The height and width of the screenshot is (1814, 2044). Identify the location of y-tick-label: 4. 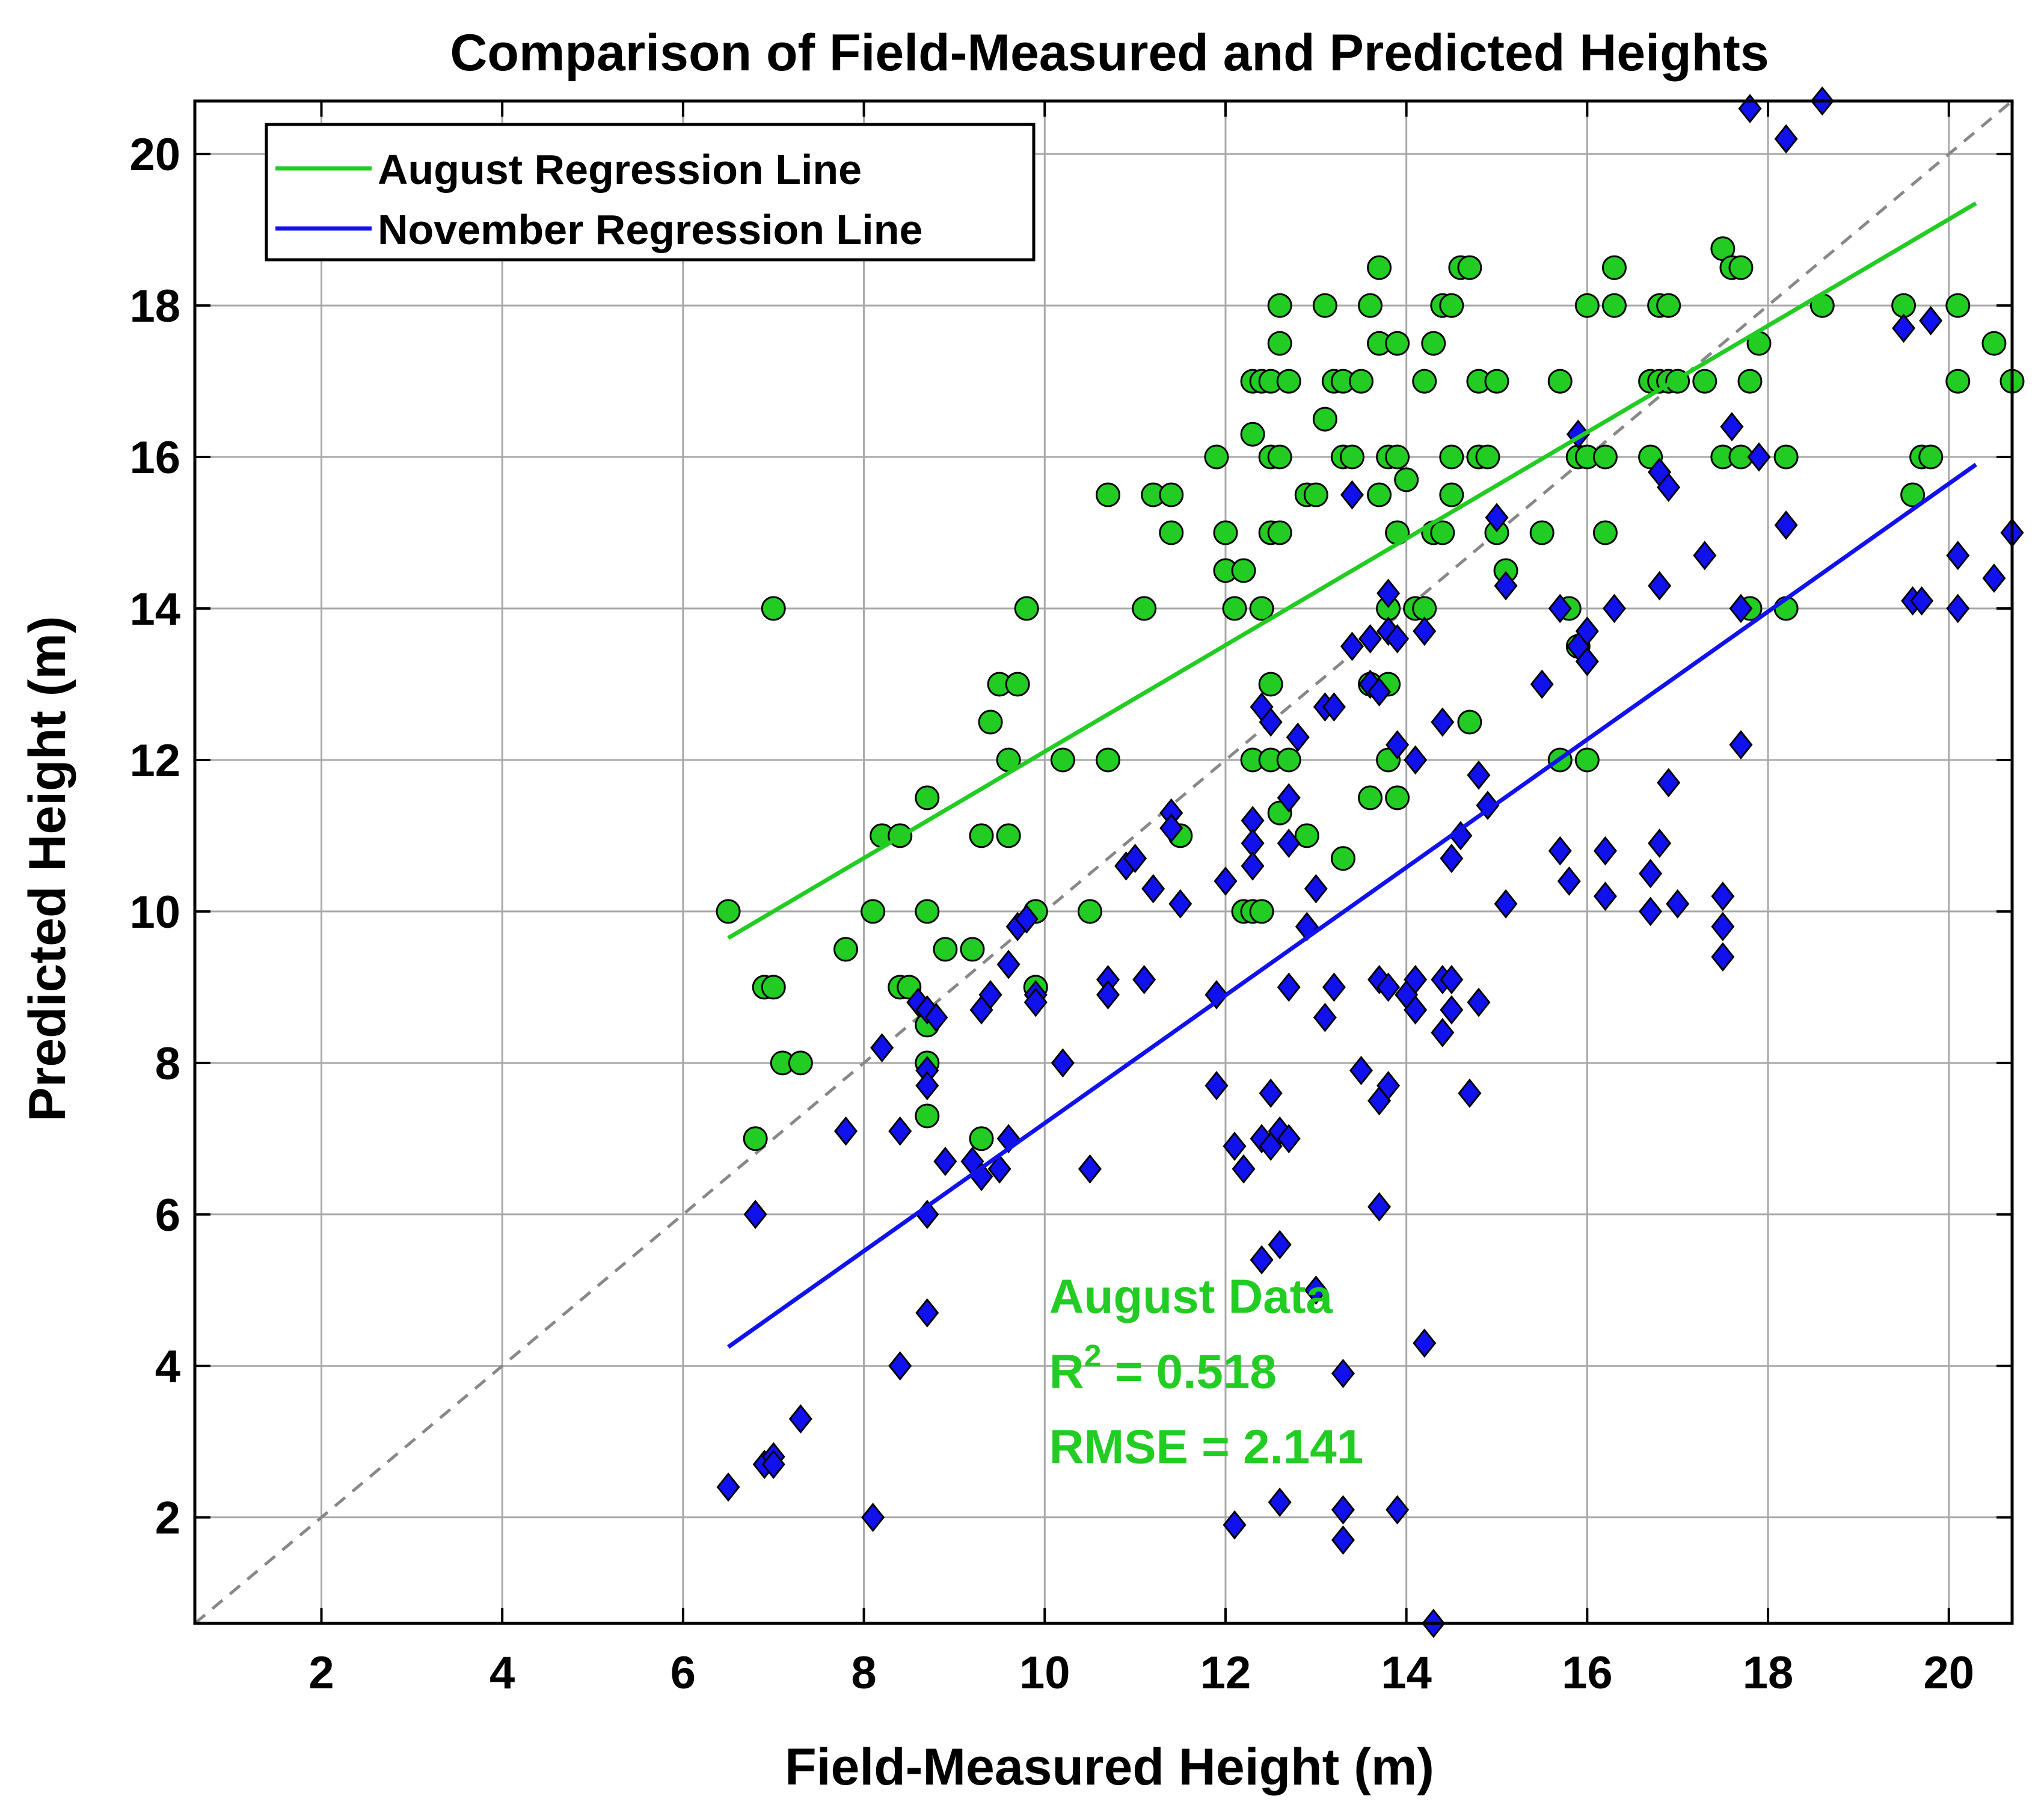
(167, 1367).